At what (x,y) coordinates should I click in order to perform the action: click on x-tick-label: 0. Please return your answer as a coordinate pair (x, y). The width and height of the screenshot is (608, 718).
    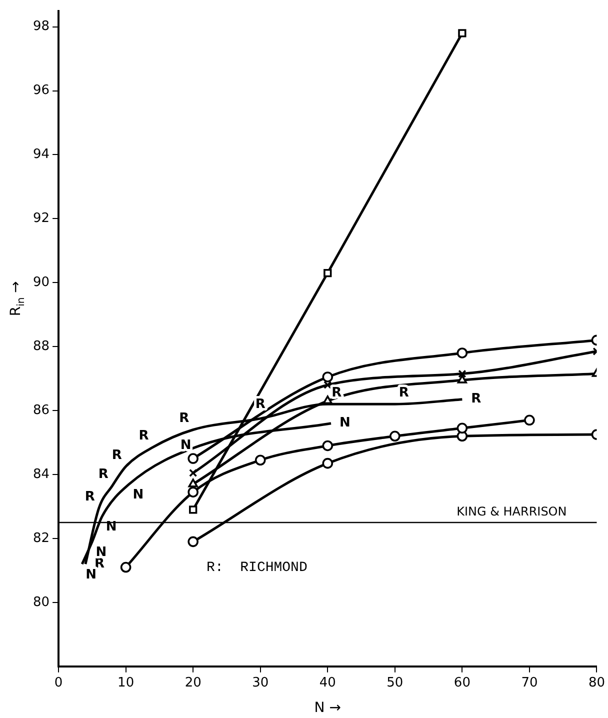
    Looking at the image, I should click on (58, 683).